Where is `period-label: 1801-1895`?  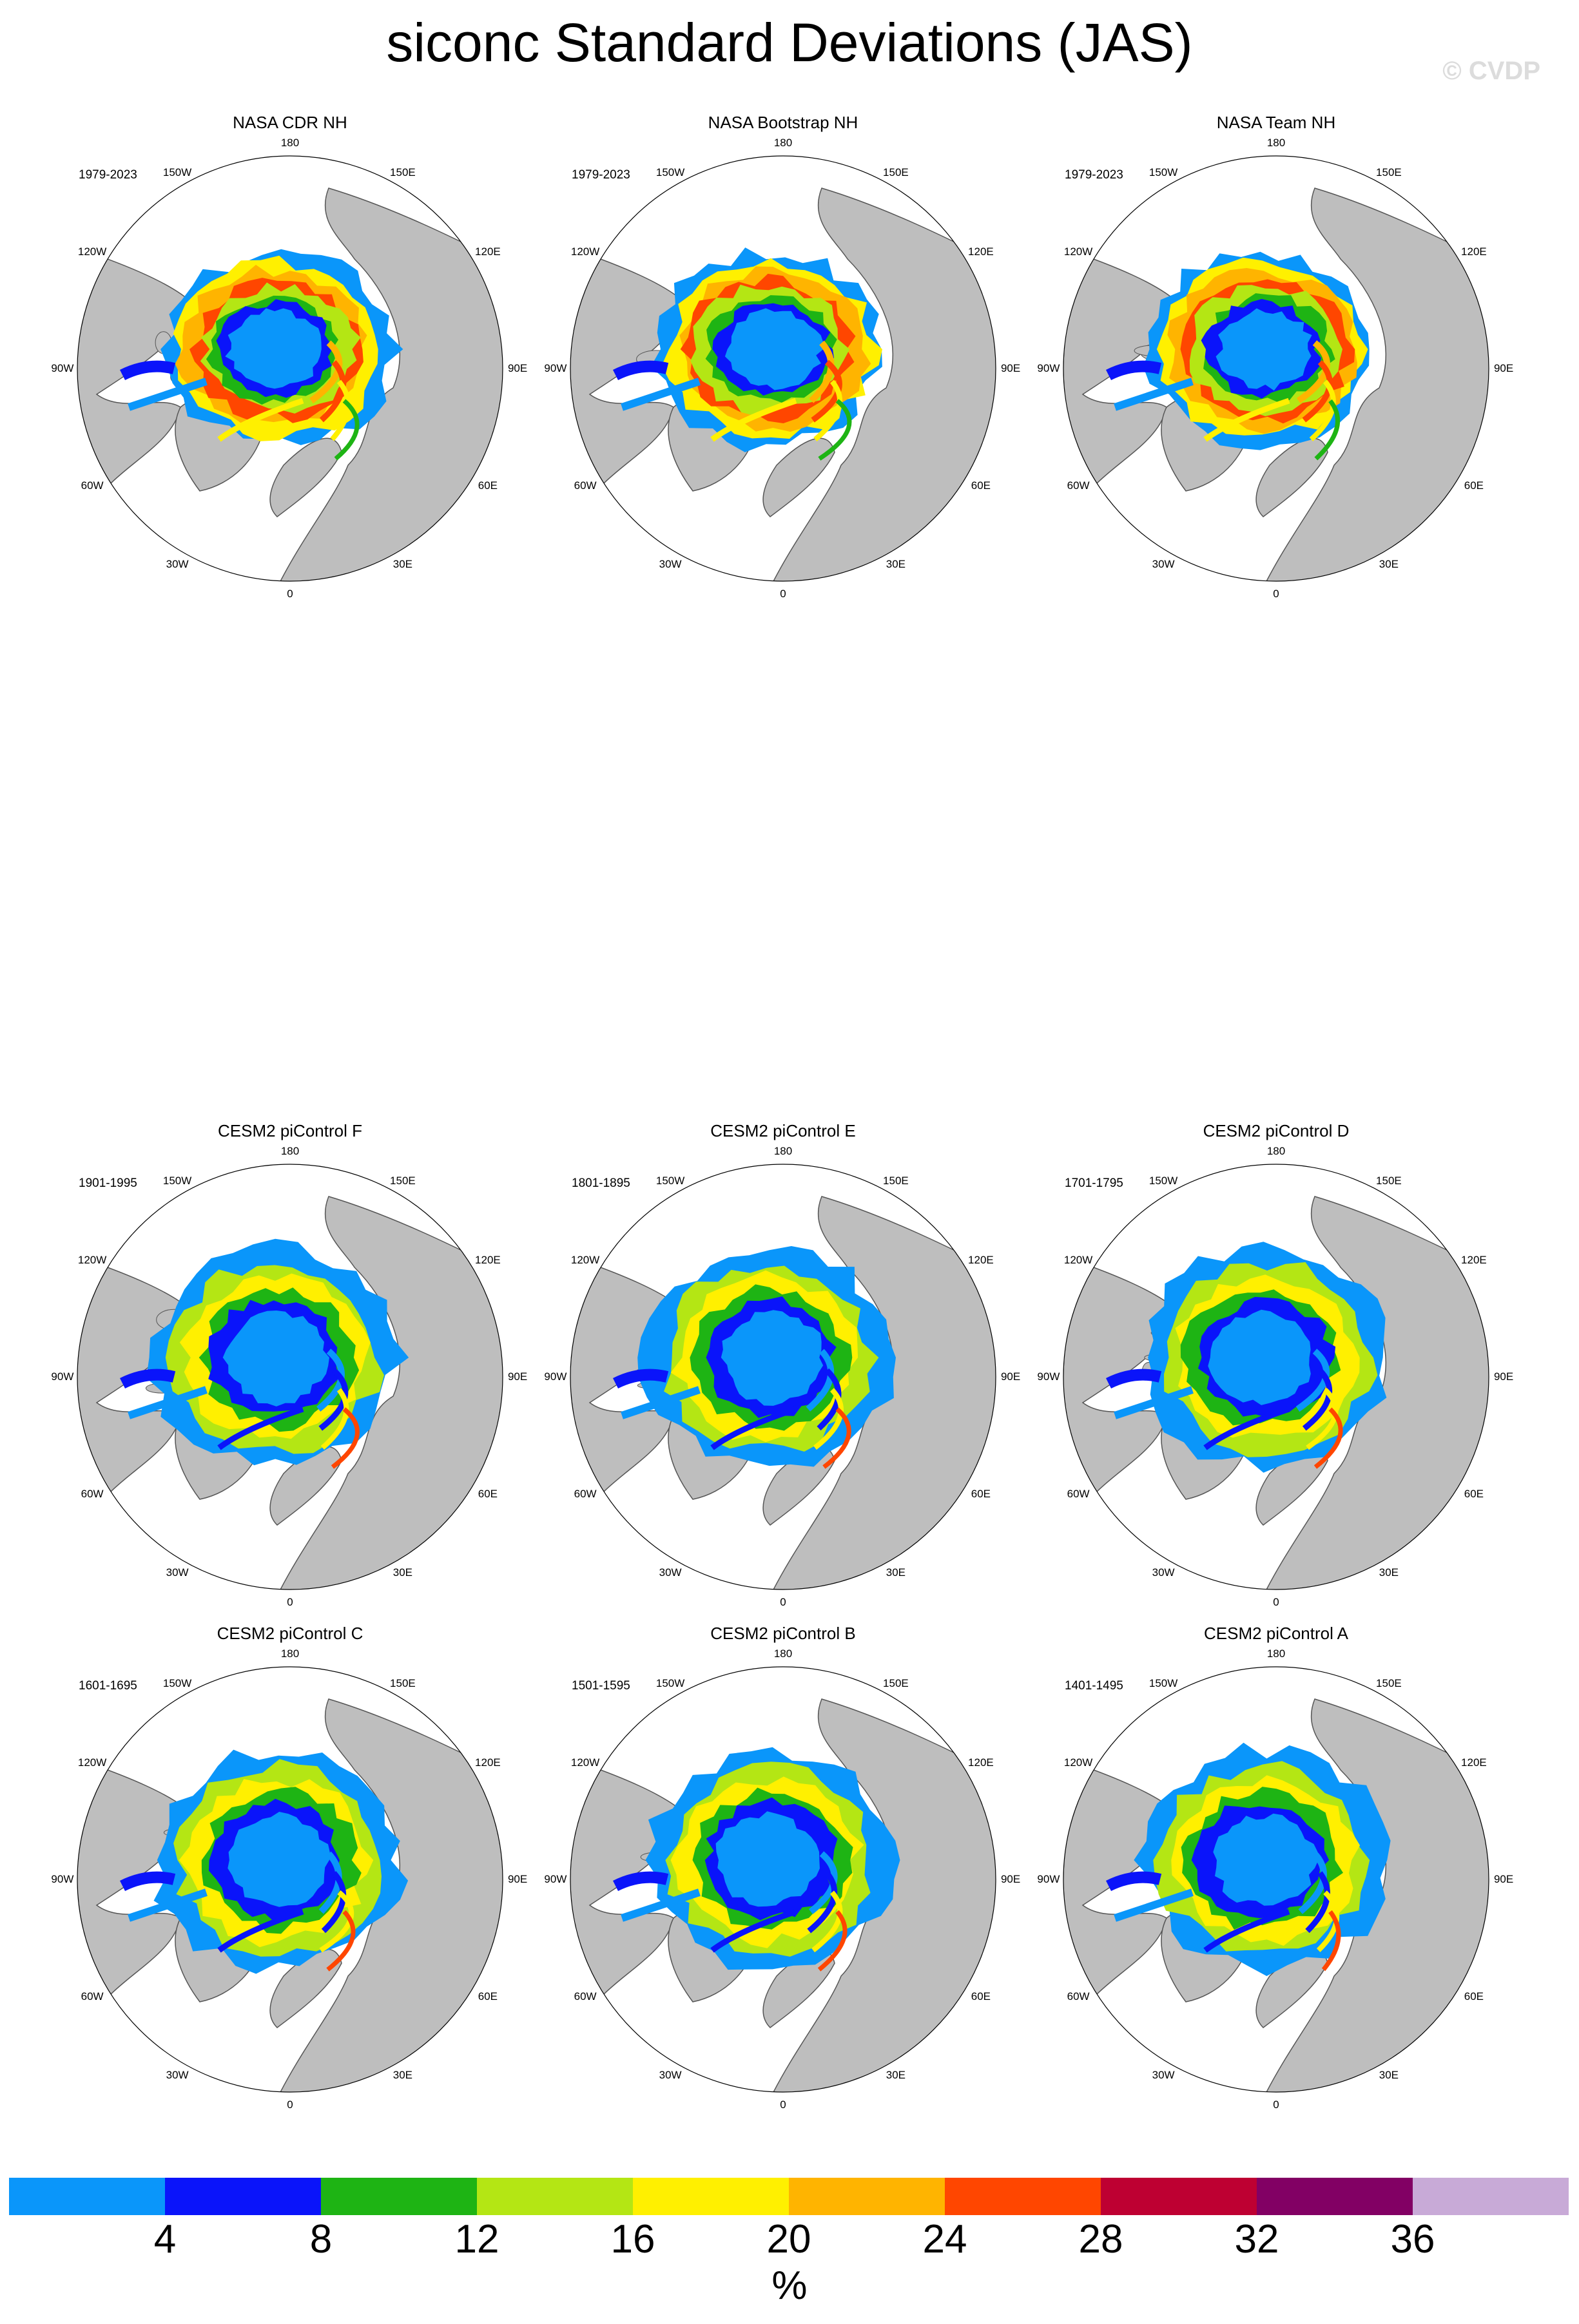
period-label: 1801-1895 is located at coordinates (601, 1183).